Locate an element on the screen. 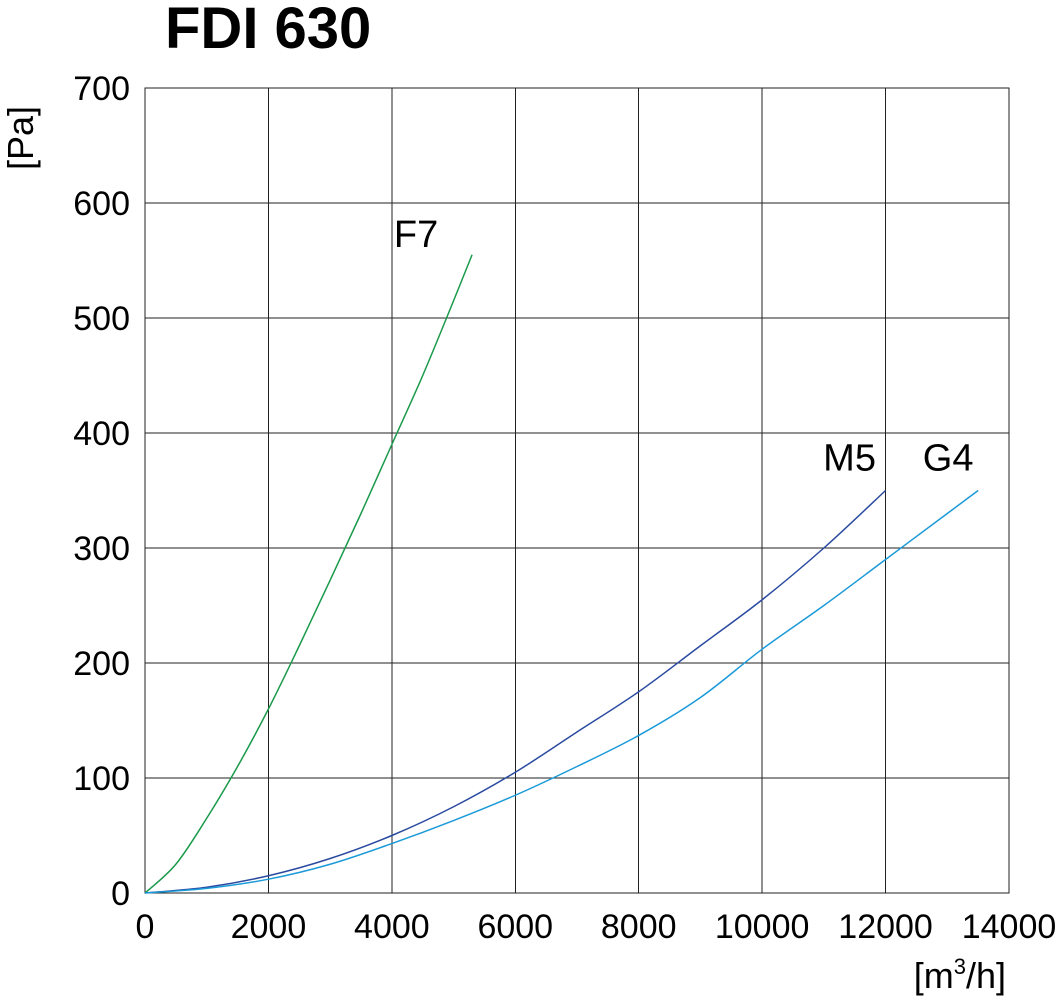  y-tick-label: 200 is located at coordinates (101, 664).